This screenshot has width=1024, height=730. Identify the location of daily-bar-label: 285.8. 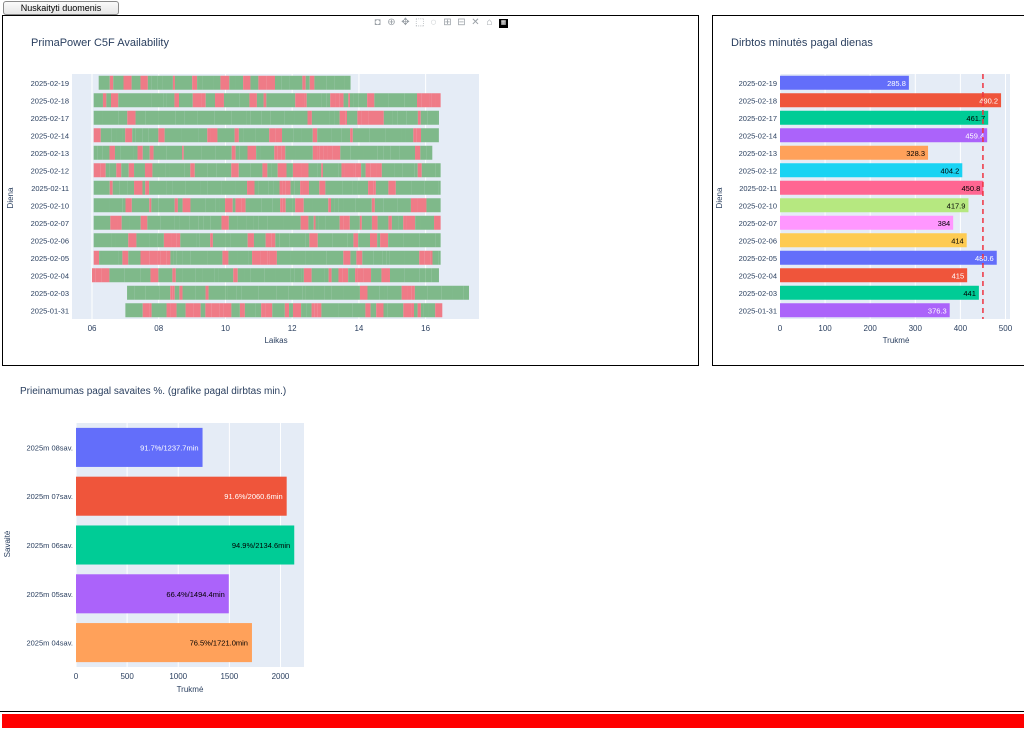
(896, 83).